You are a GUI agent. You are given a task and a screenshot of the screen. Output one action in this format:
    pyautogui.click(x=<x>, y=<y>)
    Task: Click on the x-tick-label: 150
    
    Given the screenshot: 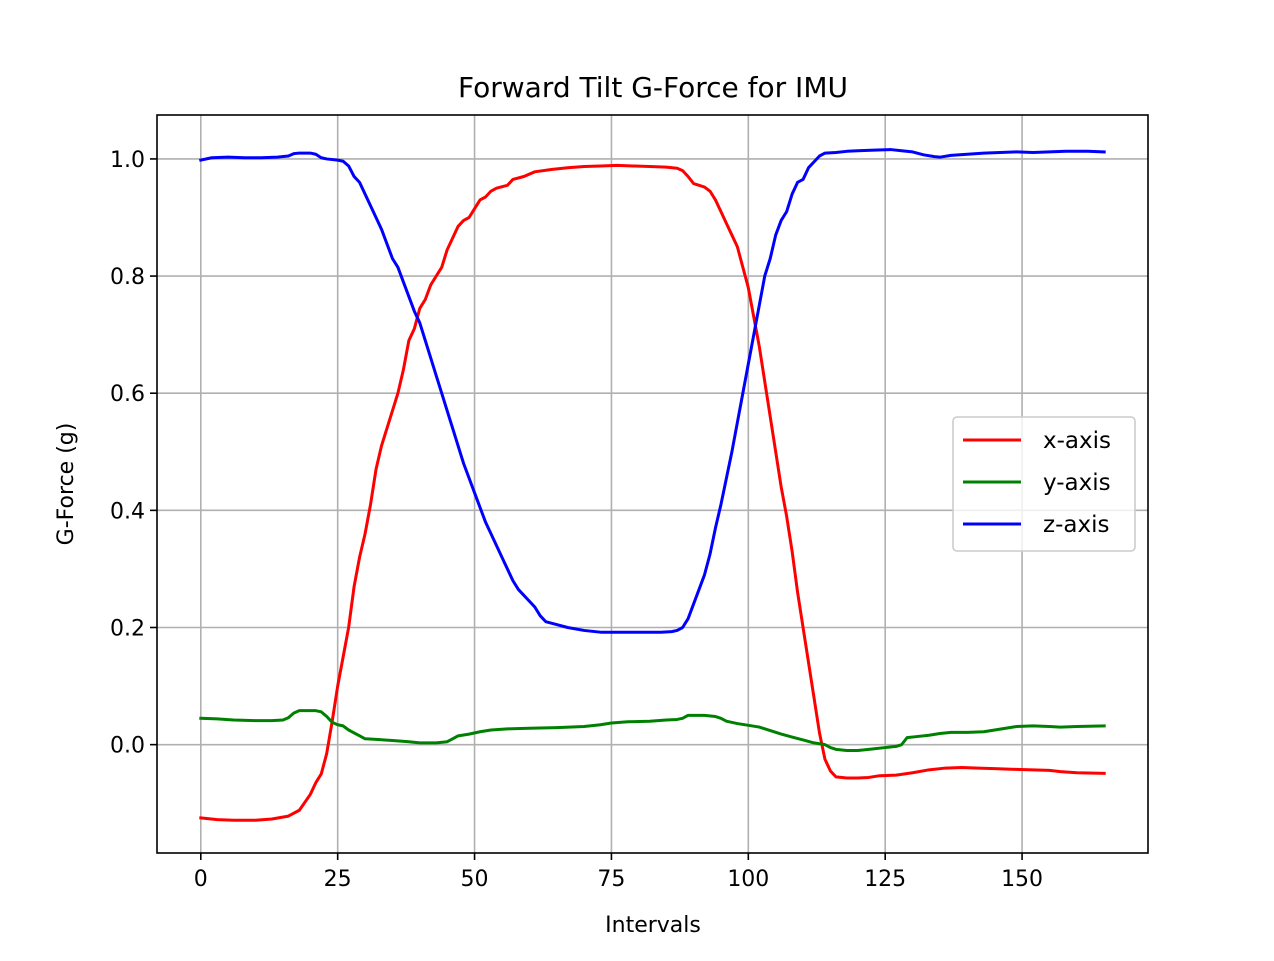 What is the action you would take?
    pyautogui.click(x=1022, y=879)
    